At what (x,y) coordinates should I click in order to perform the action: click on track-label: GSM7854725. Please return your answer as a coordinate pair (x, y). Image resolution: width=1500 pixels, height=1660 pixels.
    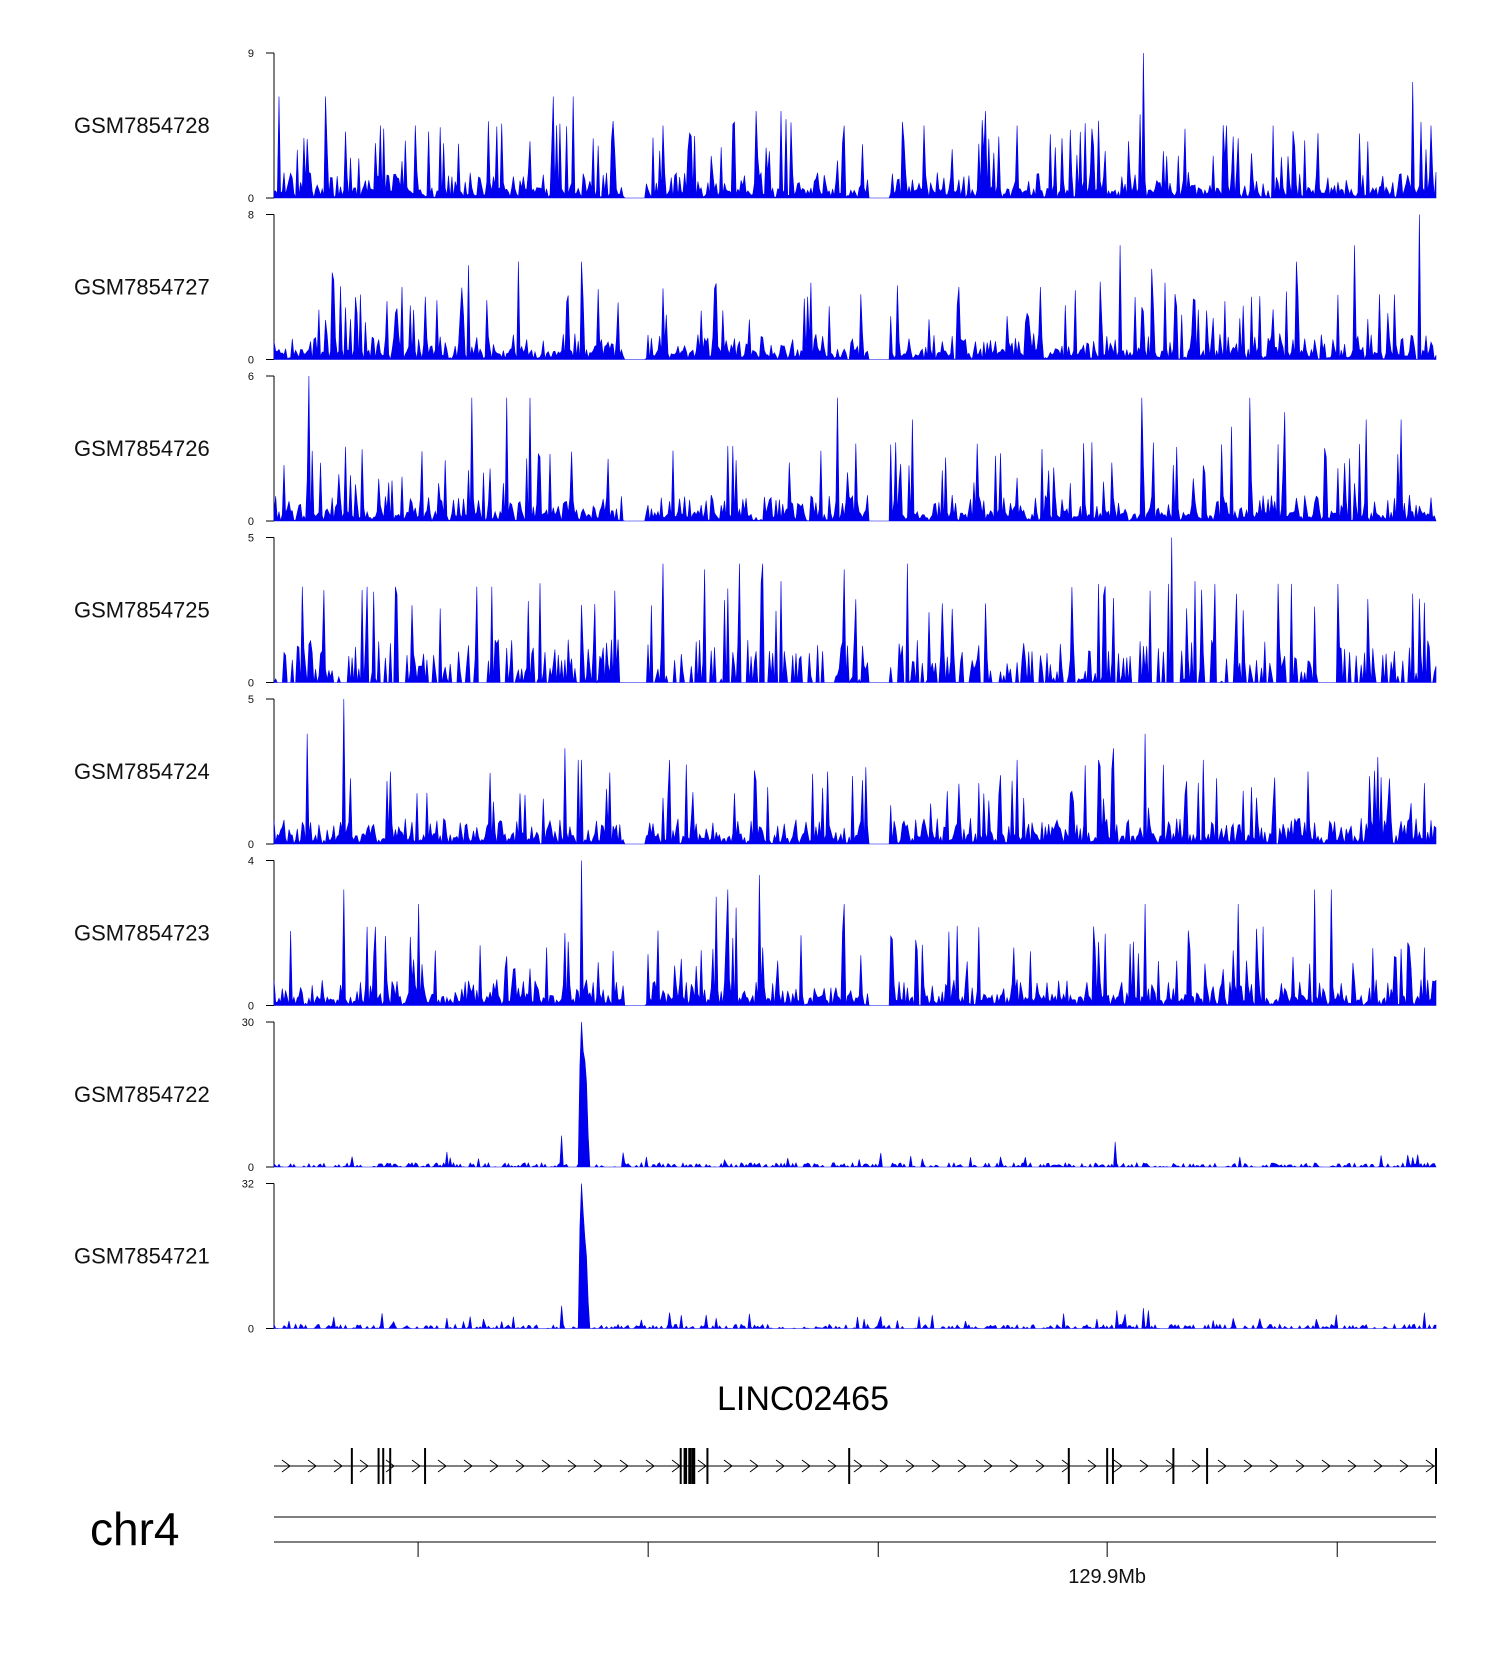
    Looking at the image, I should click on (142, 610).